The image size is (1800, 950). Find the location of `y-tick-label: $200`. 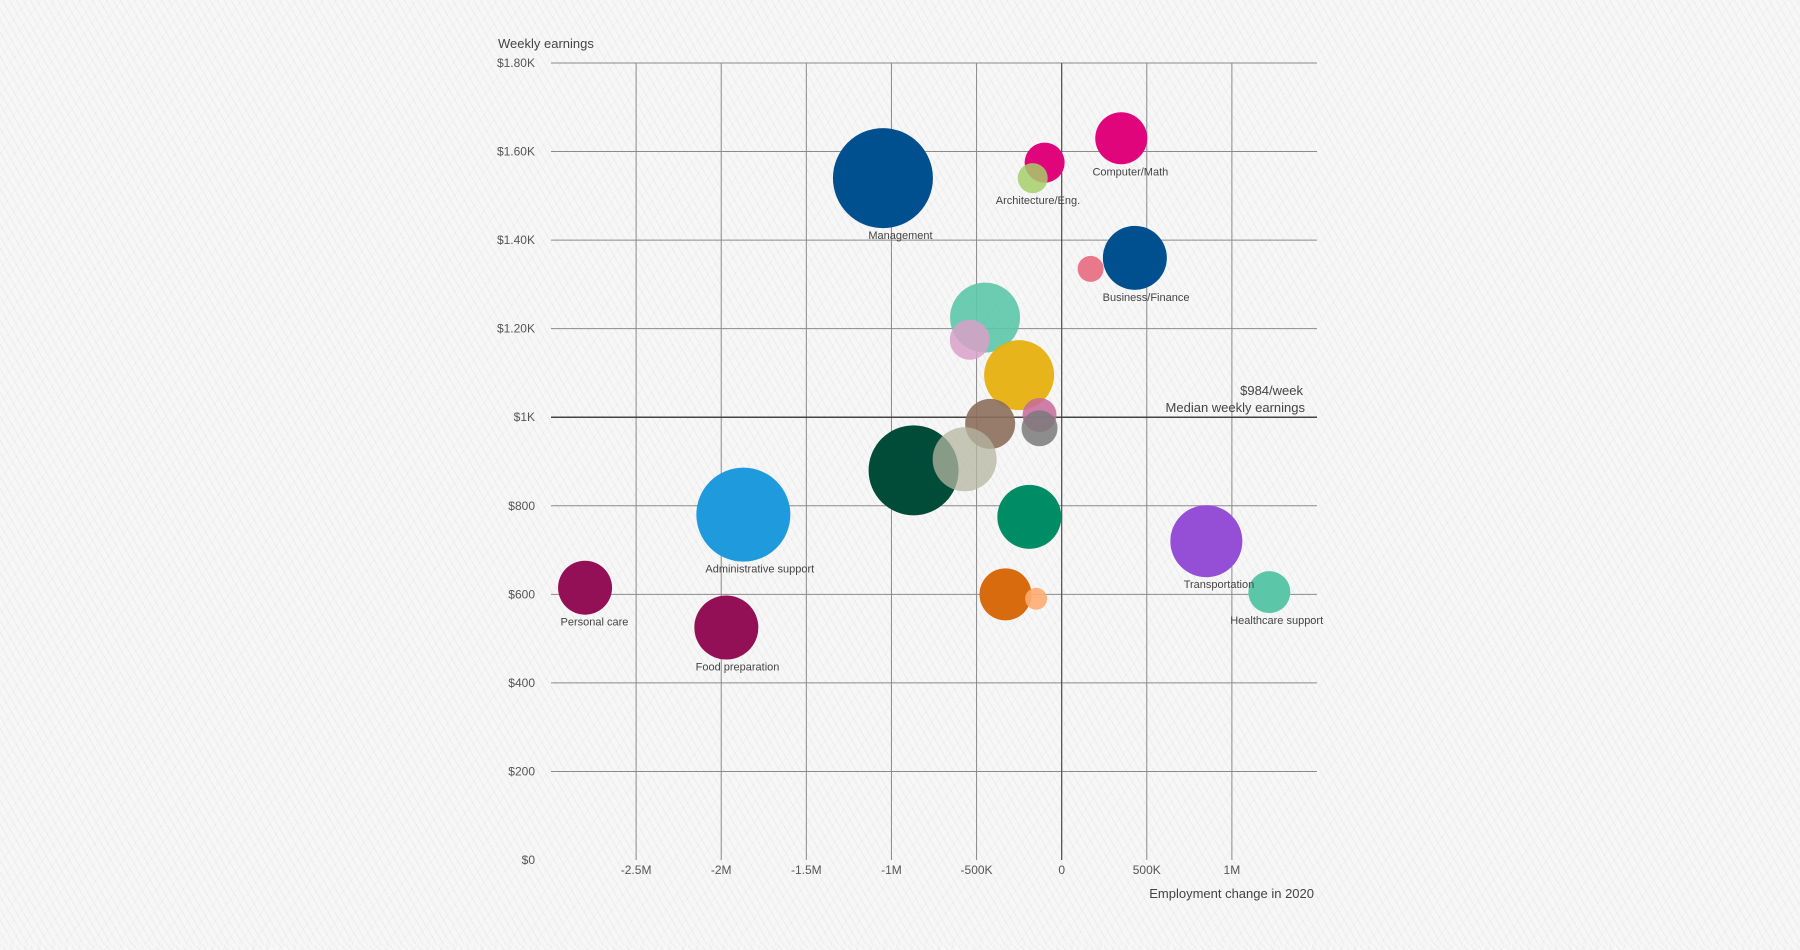

y-tick-label: $200 is located at coordinates (521, 771).